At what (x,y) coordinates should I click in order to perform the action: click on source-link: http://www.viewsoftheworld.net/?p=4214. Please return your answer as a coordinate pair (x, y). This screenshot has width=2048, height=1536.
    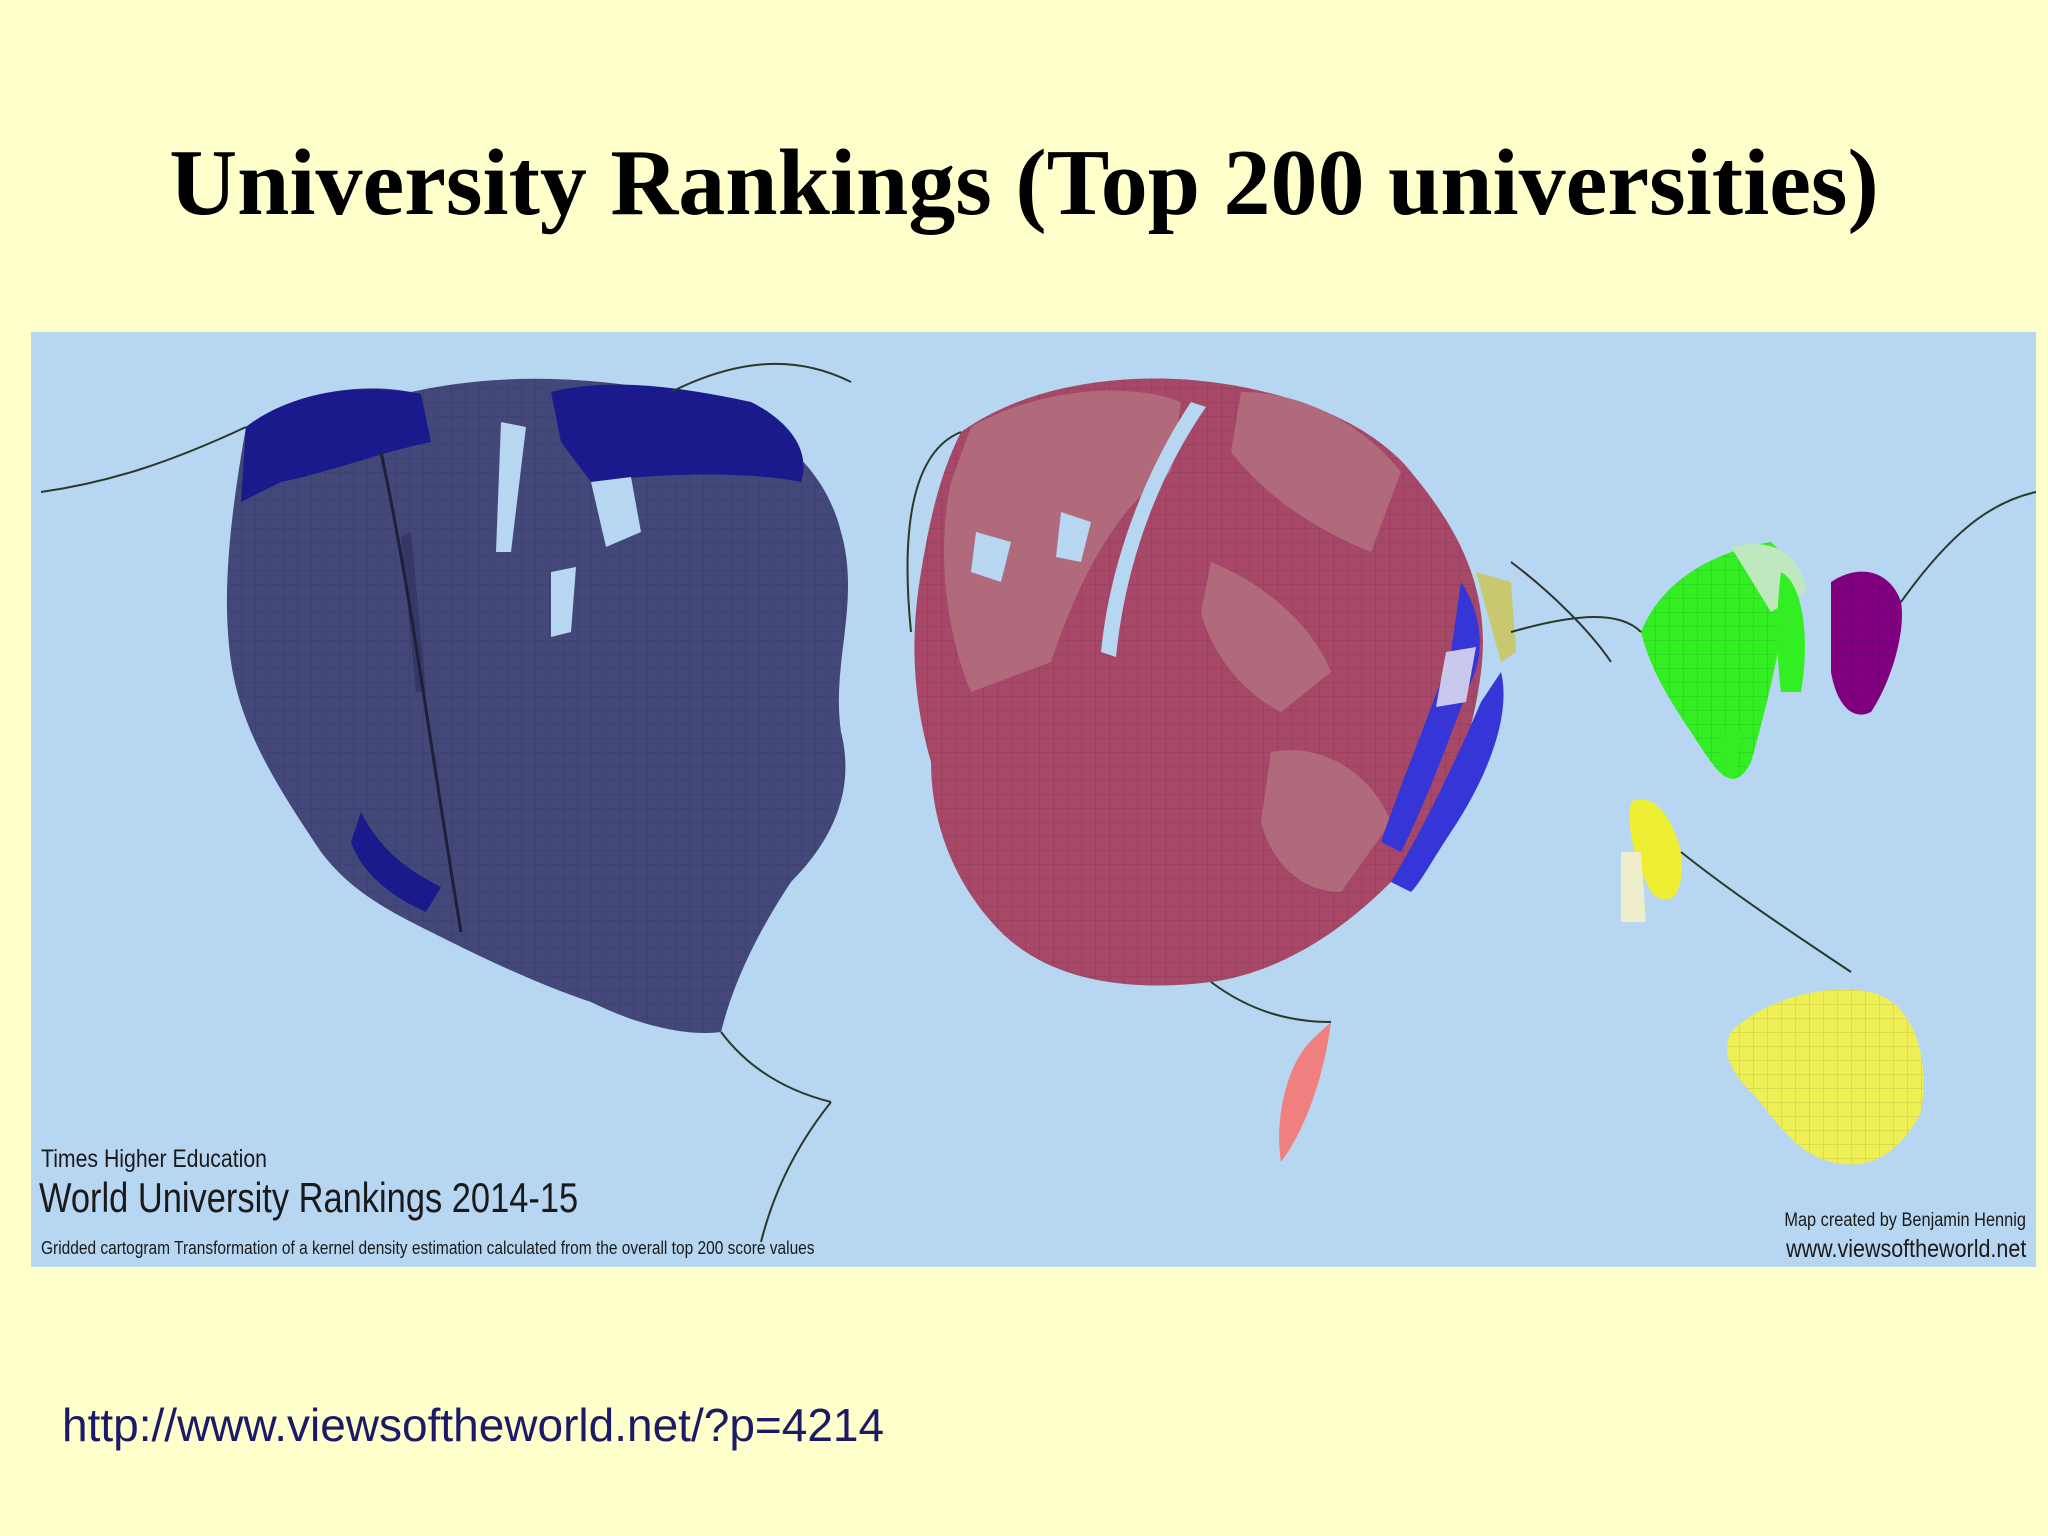
    Looking at the image, I should click on (473, 1425).